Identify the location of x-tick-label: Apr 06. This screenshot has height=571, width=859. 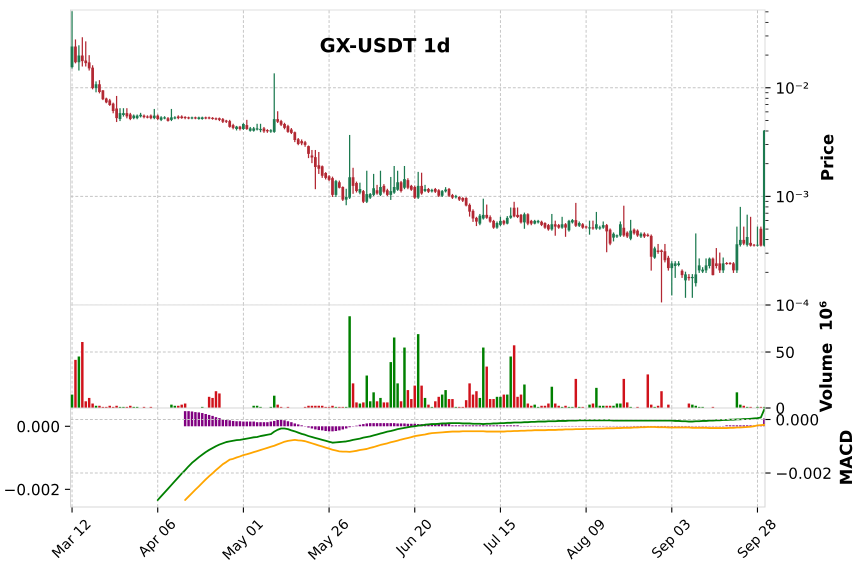
(157, 539).